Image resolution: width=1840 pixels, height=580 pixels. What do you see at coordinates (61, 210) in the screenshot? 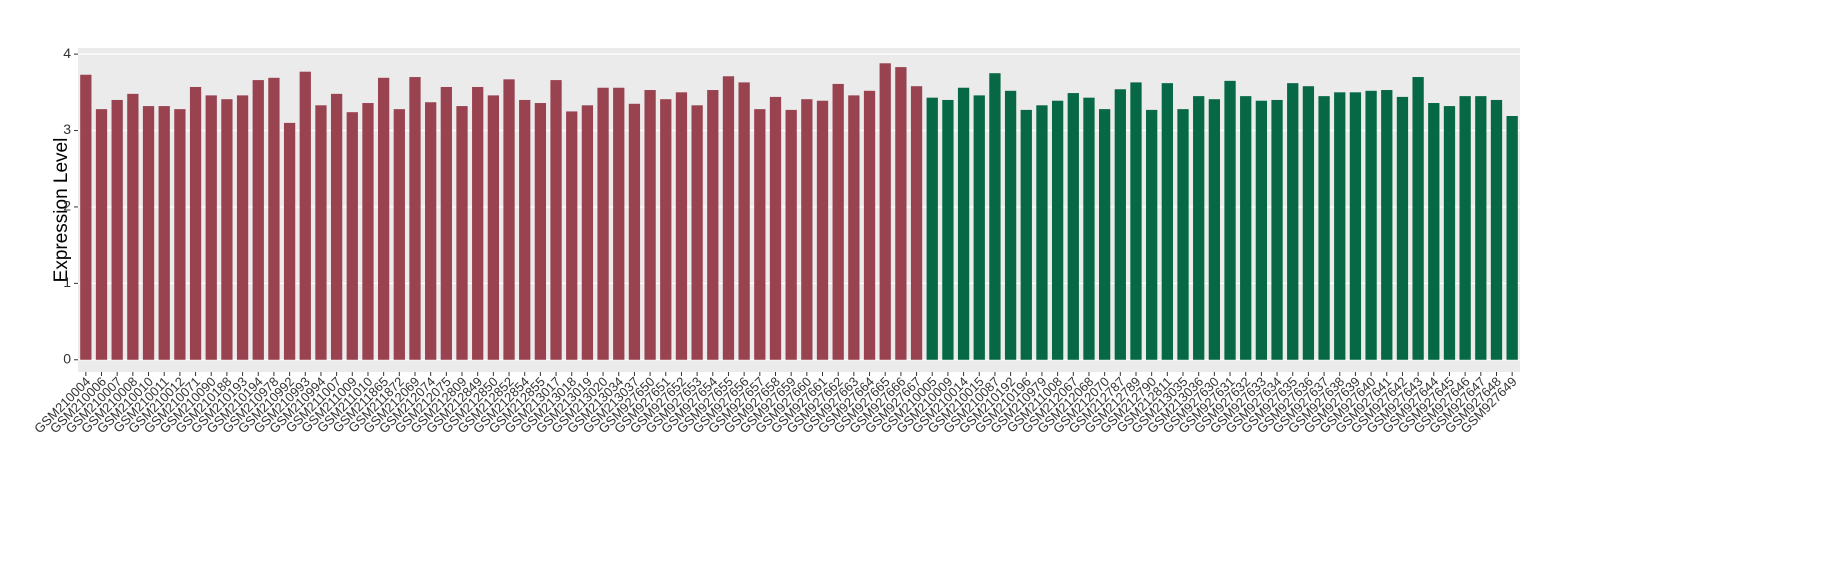
I see `y-axis-title: Expression Level` at bounding box center [61, 210].